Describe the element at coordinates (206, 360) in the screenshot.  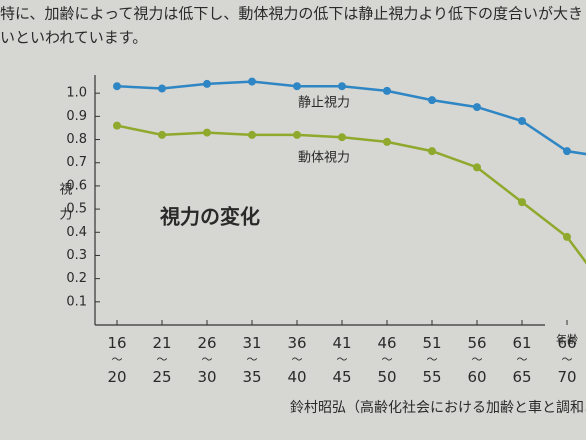
I see `x-tick-label: 26 〜 30` at that location.